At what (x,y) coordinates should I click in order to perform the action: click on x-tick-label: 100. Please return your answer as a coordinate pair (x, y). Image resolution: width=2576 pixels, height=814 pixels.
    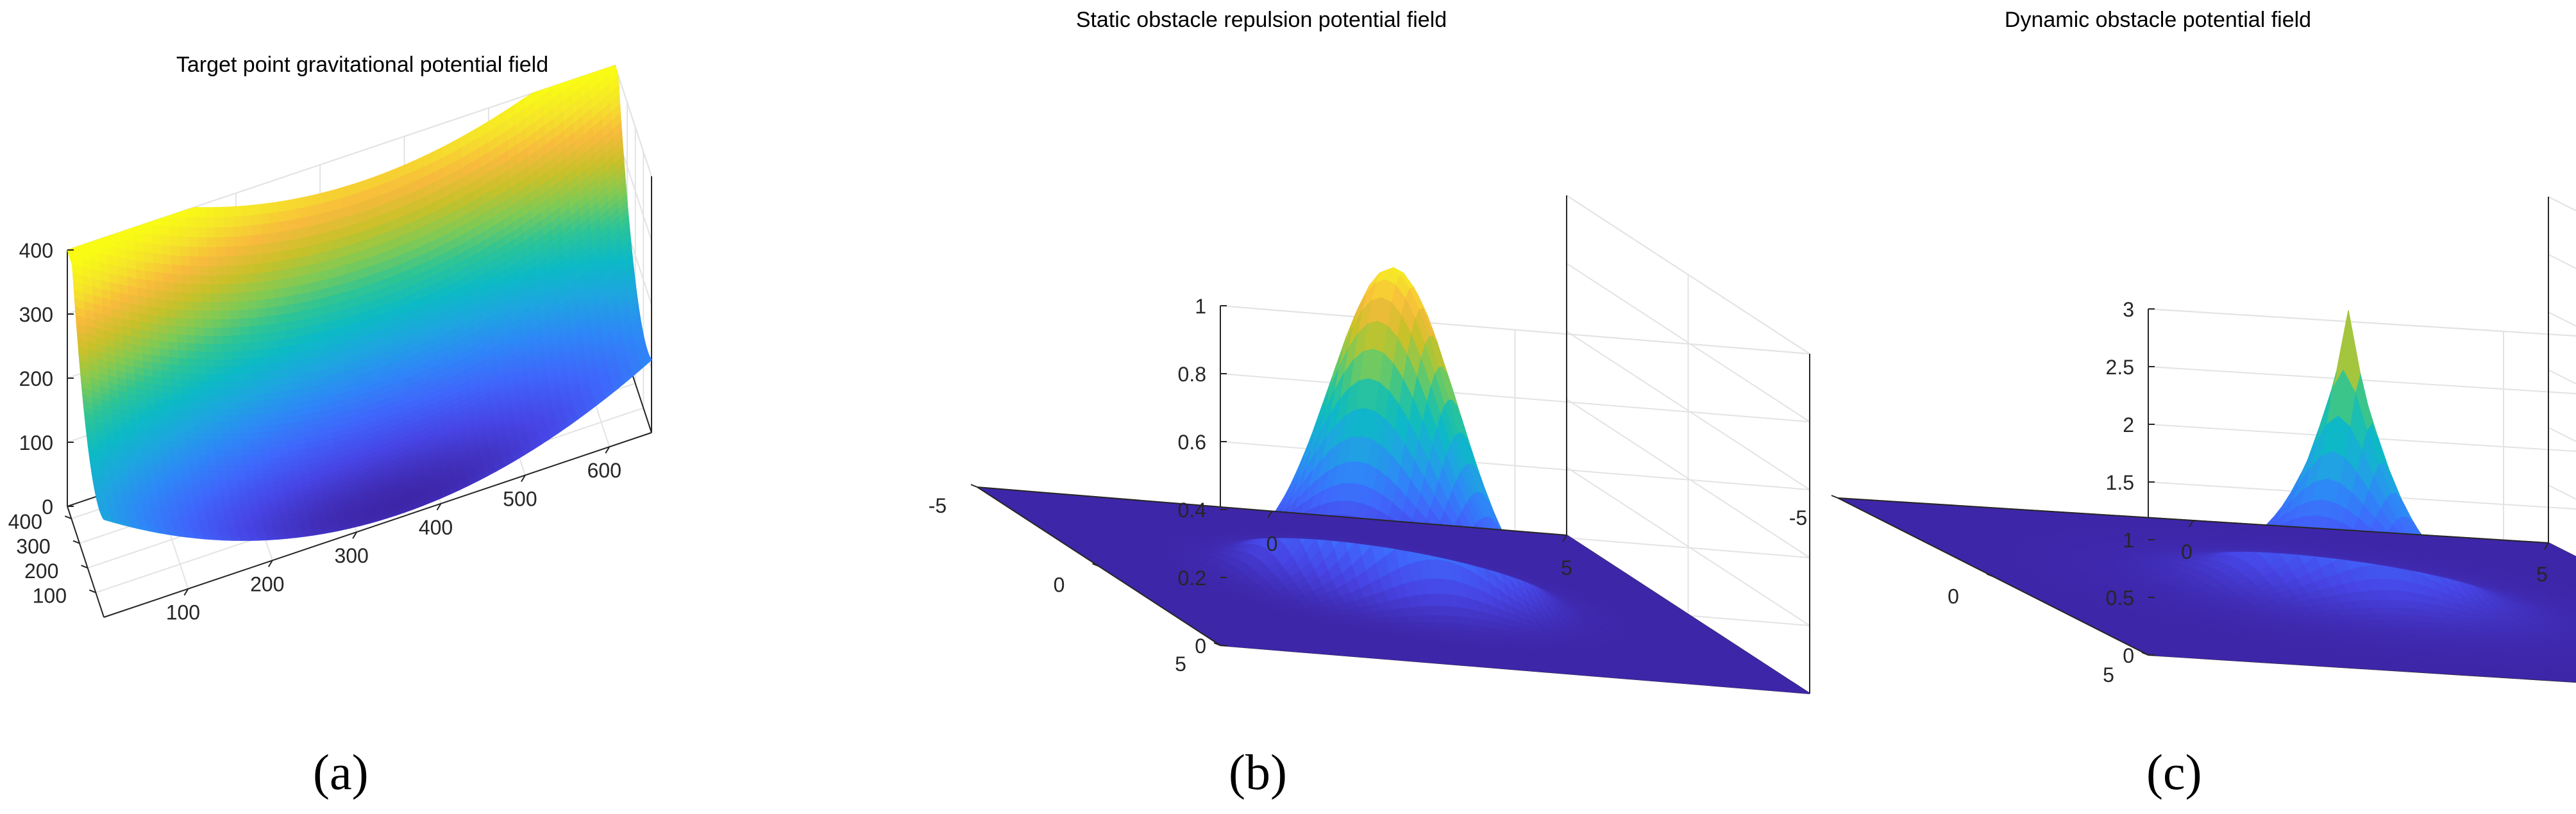
    Looking at the image, I should click on (183, 612).